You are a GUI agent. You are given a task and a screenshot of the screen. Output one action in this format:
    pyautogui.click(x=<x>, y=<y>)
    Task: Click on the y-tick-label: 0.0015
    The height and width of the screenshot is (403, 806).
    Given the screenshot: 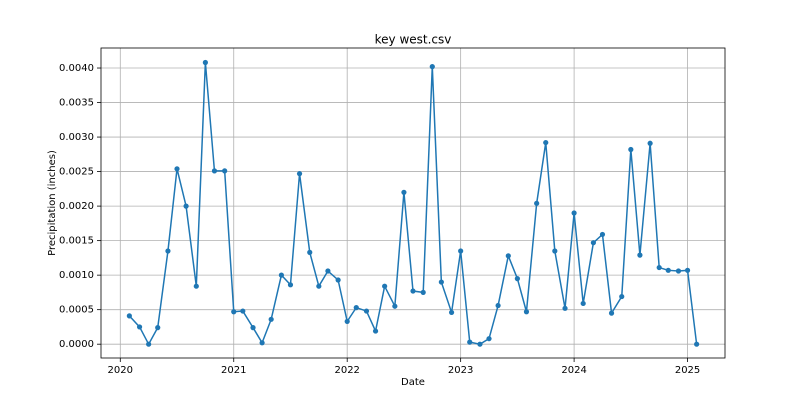 What is the action you would take?
    pyautogui.click(x=76, y=241)
    